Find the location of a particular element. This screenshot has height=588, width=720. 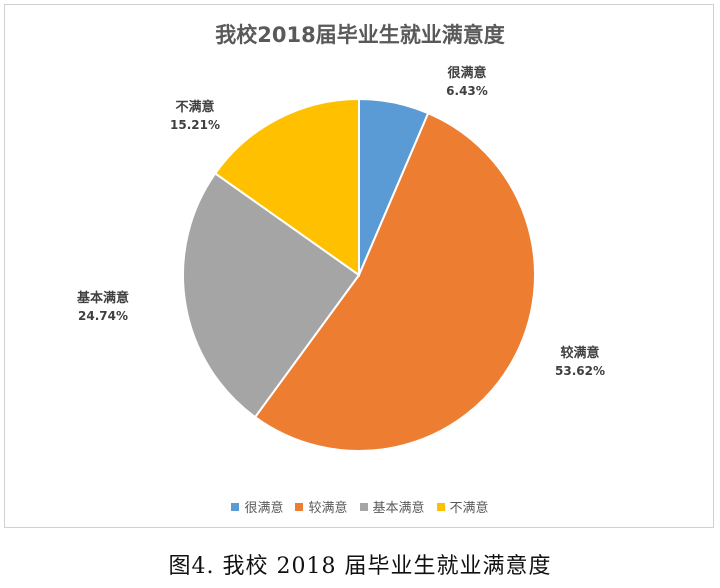

chart-title: 我校2018届毕业生就业满意度 is located at coordinates (360, 35).